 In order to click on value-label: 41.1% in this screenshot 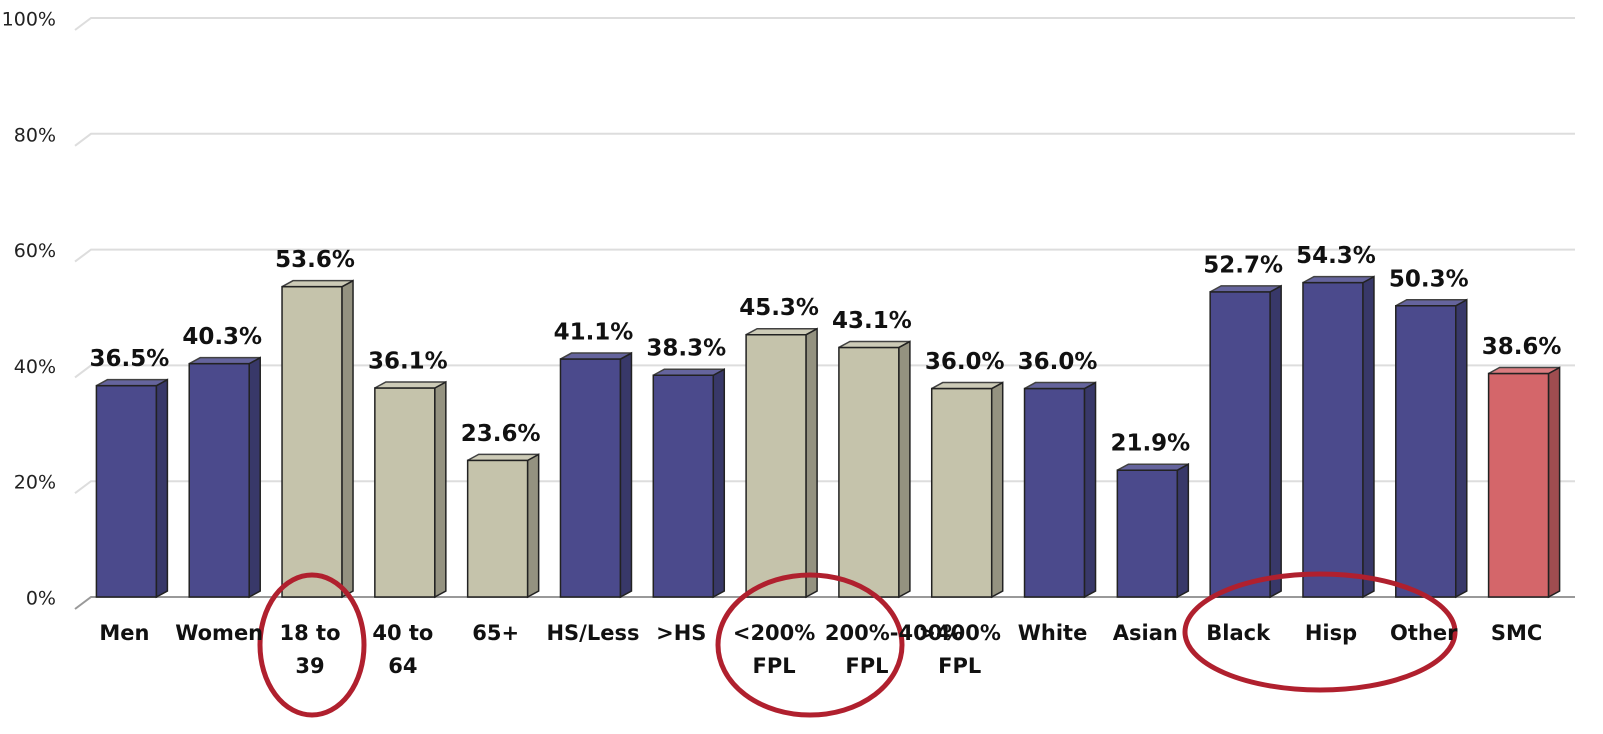, I will do `click(594, 333)`.